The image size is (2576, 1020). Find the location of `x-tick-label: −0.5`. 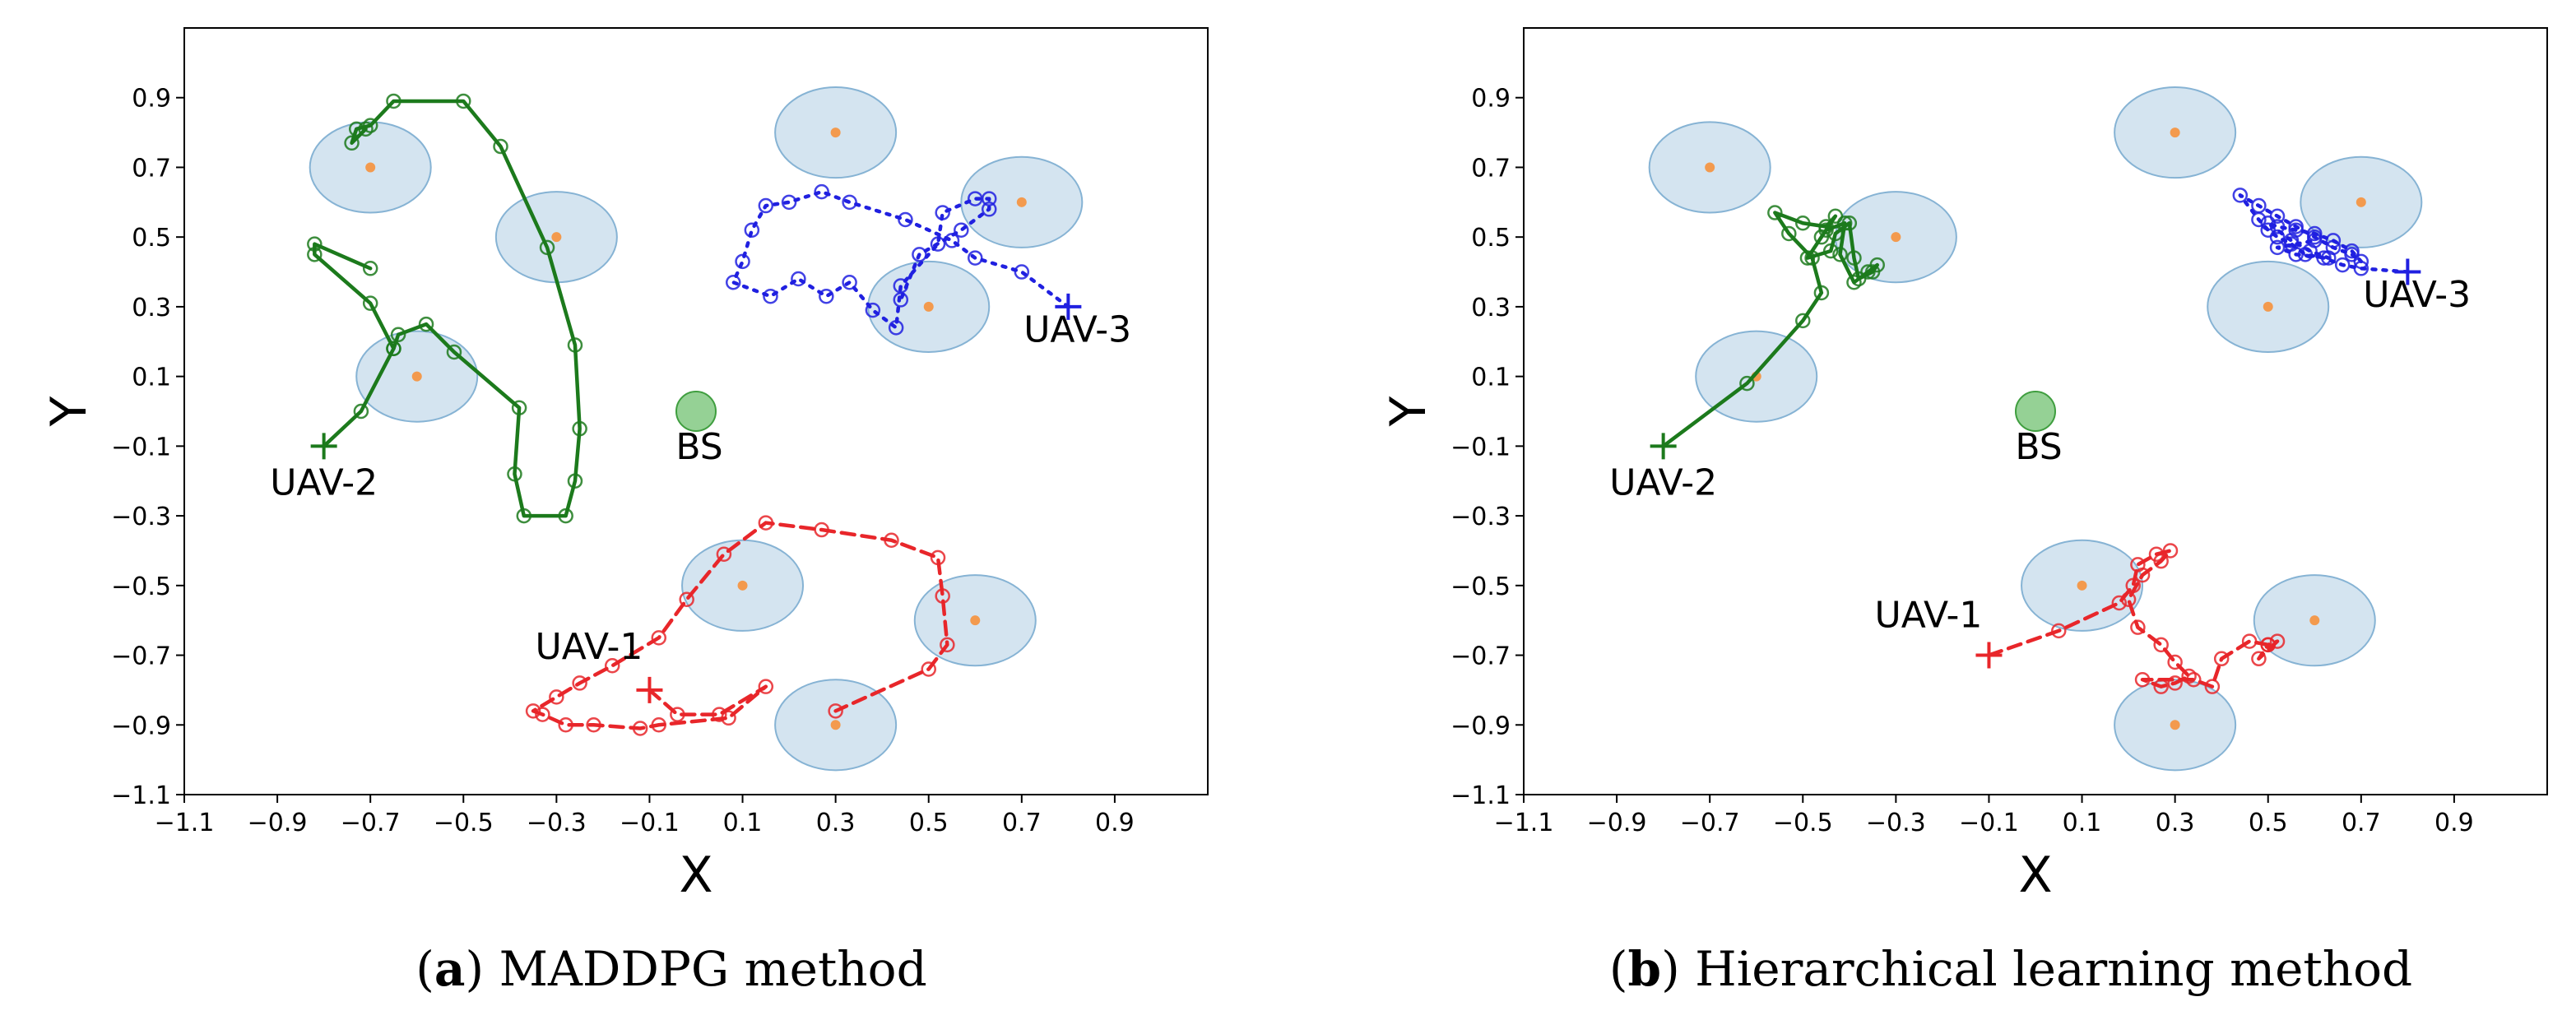

x-tick-label: −0.5 is located at coordinates (464, 823).